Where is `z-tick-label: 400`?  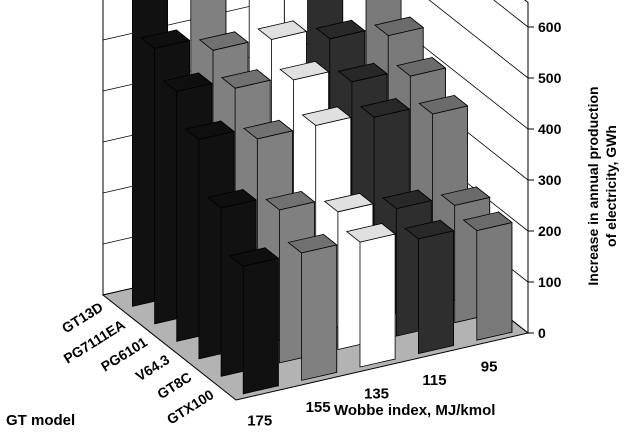
z-tick-label: 400 is located at coordinates (550, 129).